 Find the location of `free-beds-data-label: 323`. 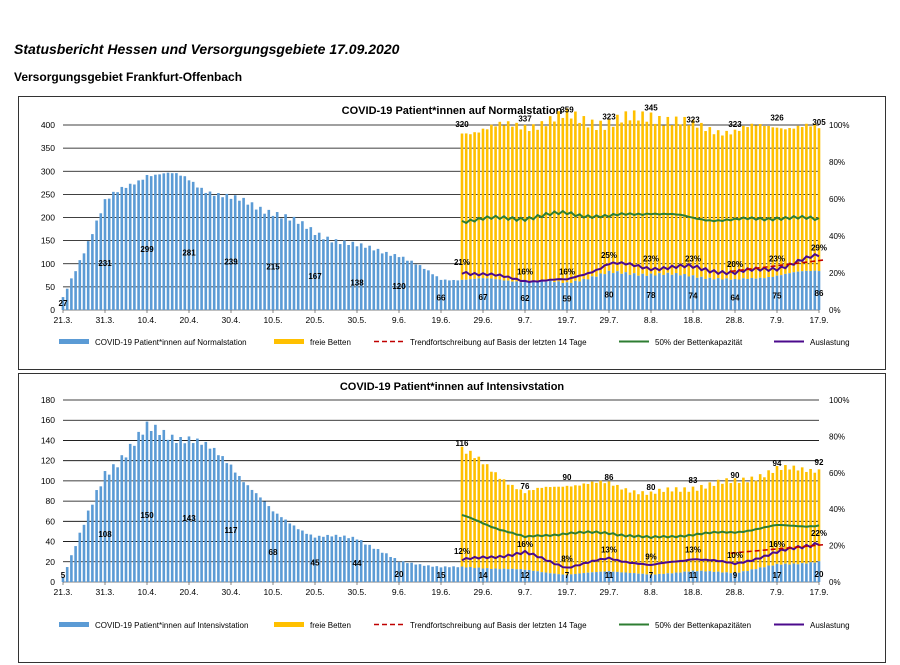

free-beds-data-label: 323 is located at coordinates (609, 117).